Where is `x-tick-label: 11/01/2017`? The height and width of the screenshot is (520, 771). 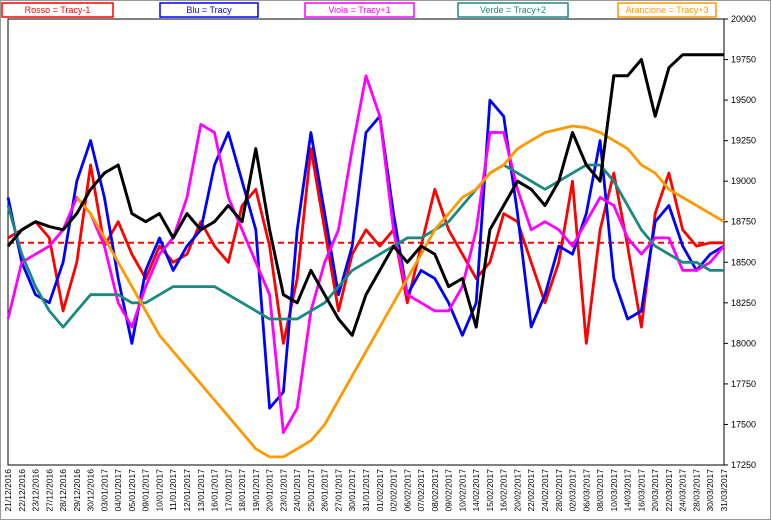
x-tick-label: 11/01/2017 is located at coordinates (173, 490).